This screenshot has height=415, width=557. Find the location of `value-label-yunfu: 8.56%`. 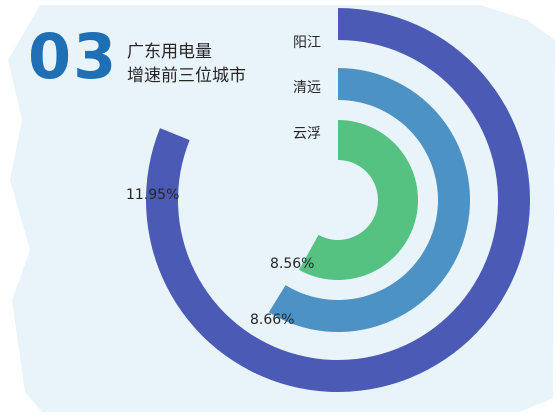

value-label-yunfu: 8.56% is located at coordinates (292, 264).